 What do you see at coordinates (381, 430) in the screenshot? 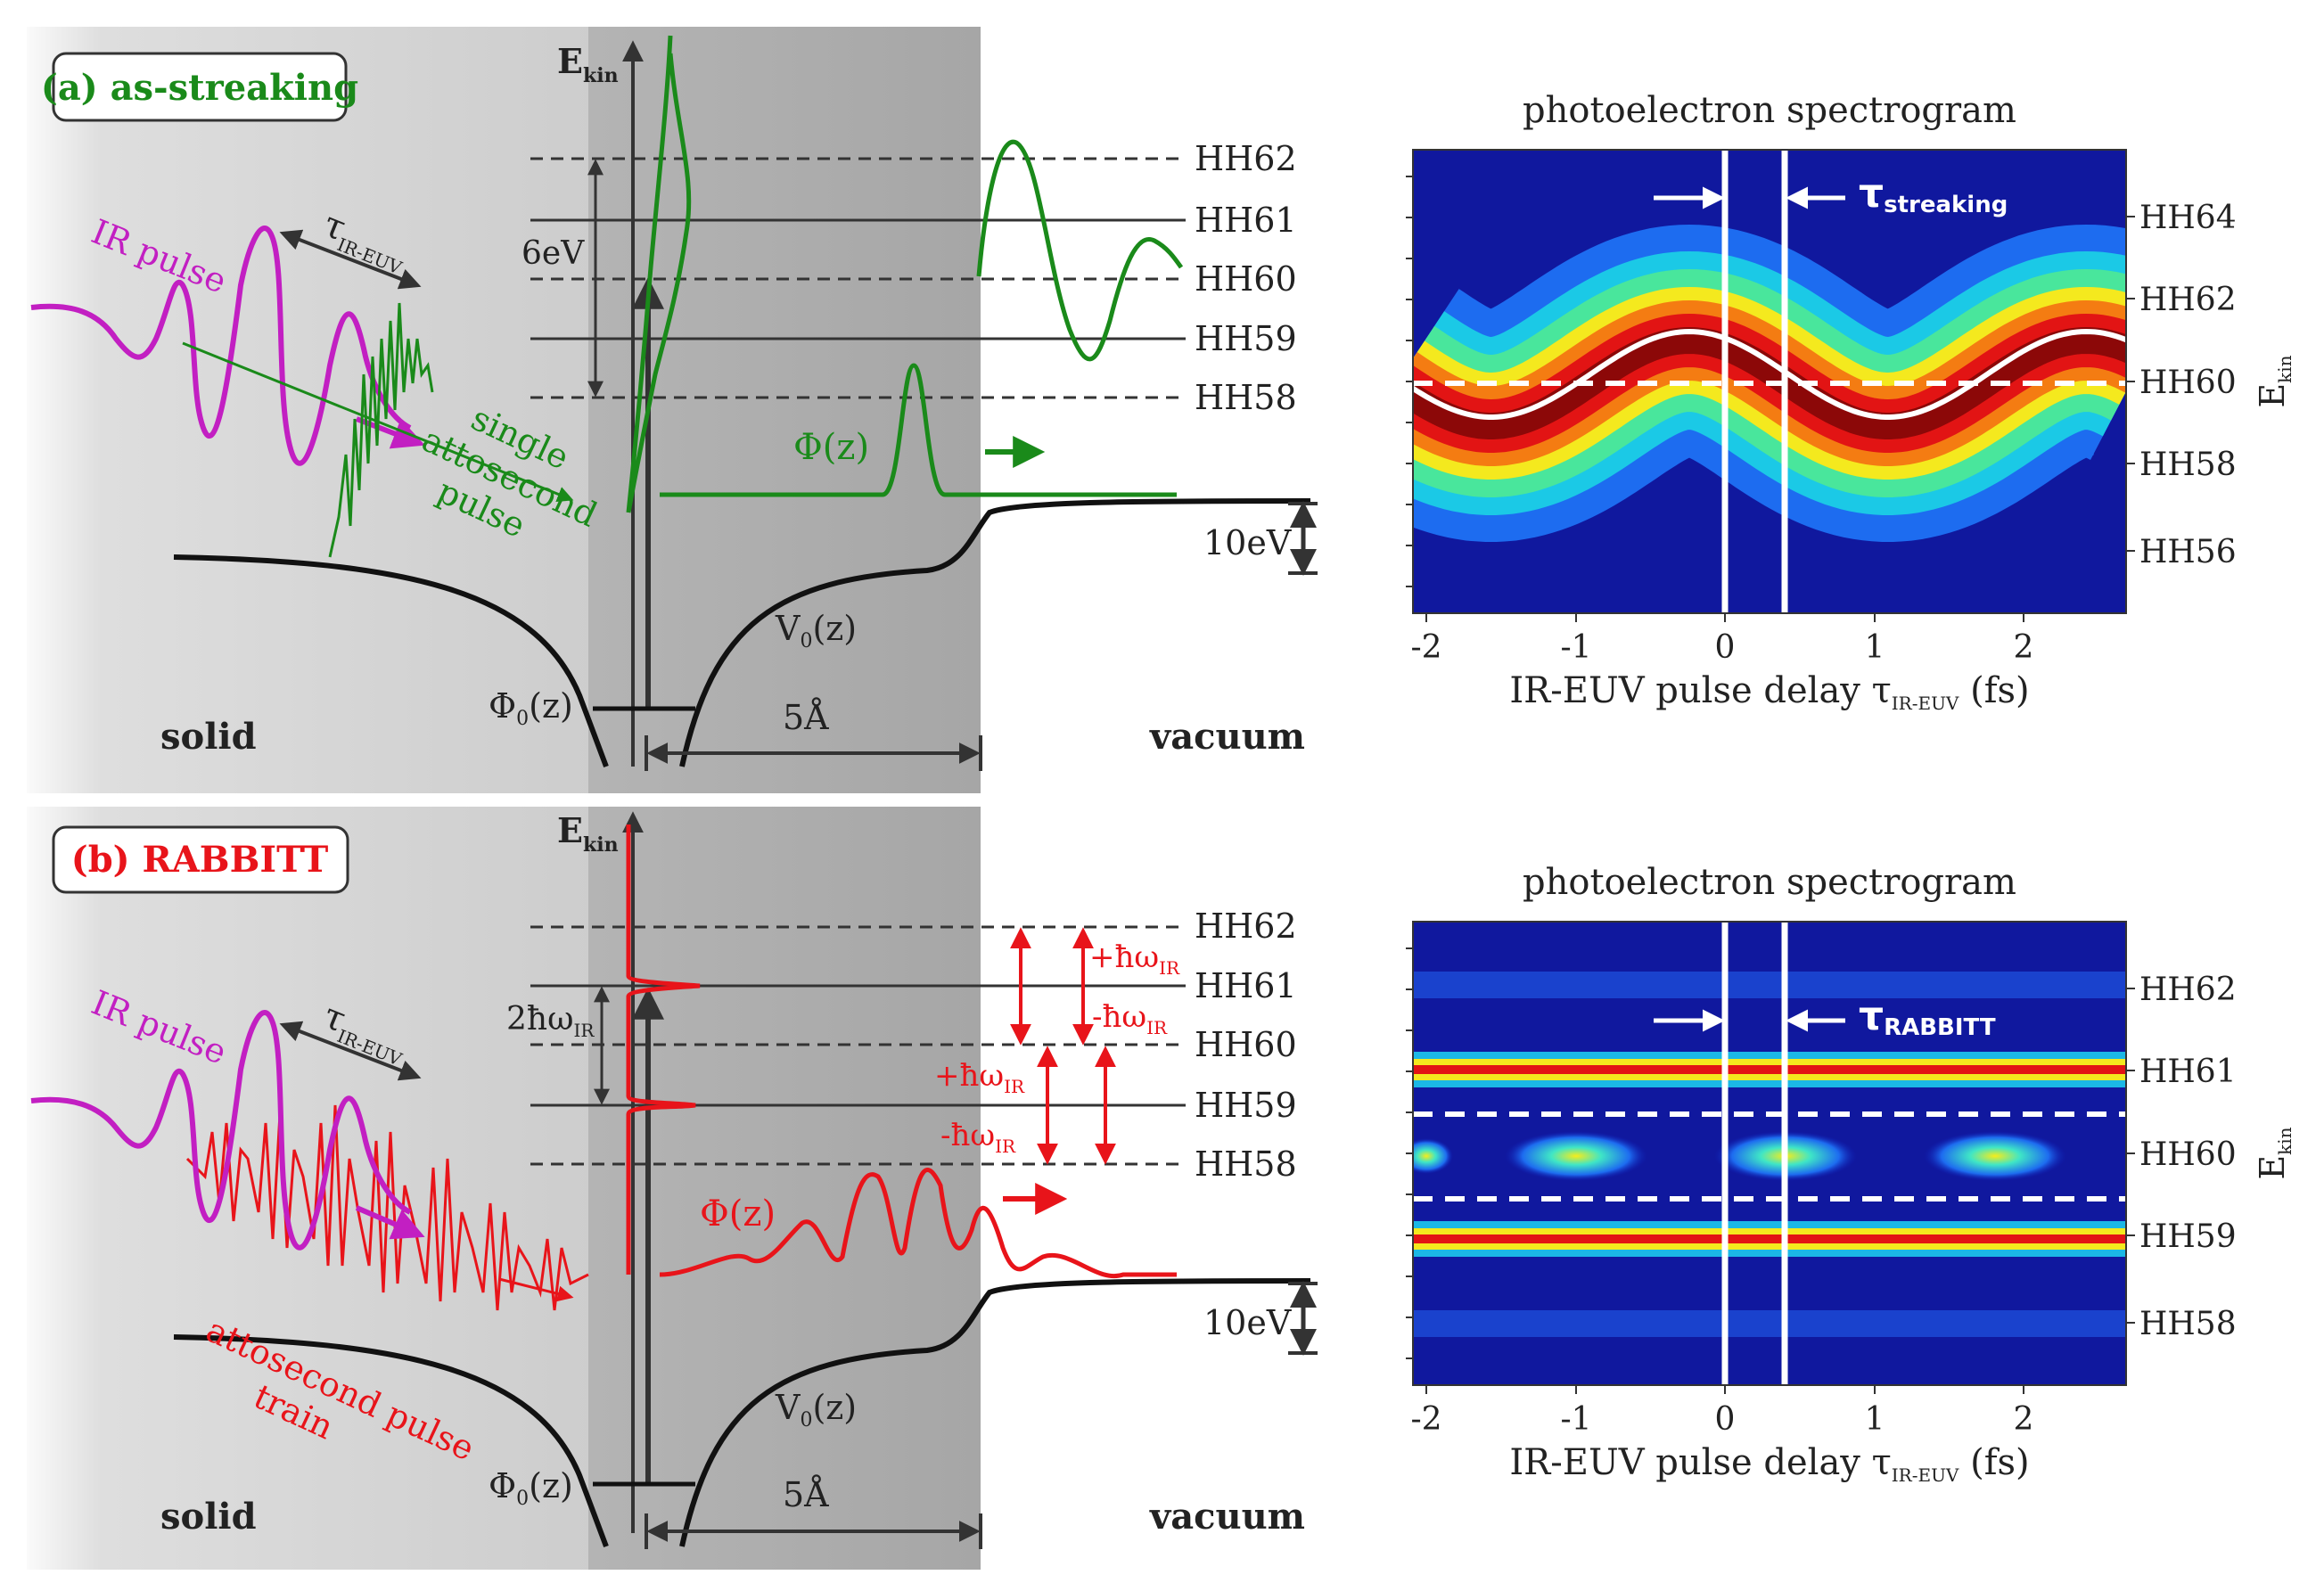
I see `attosecond-pulse` at bounding box center [381, 430].